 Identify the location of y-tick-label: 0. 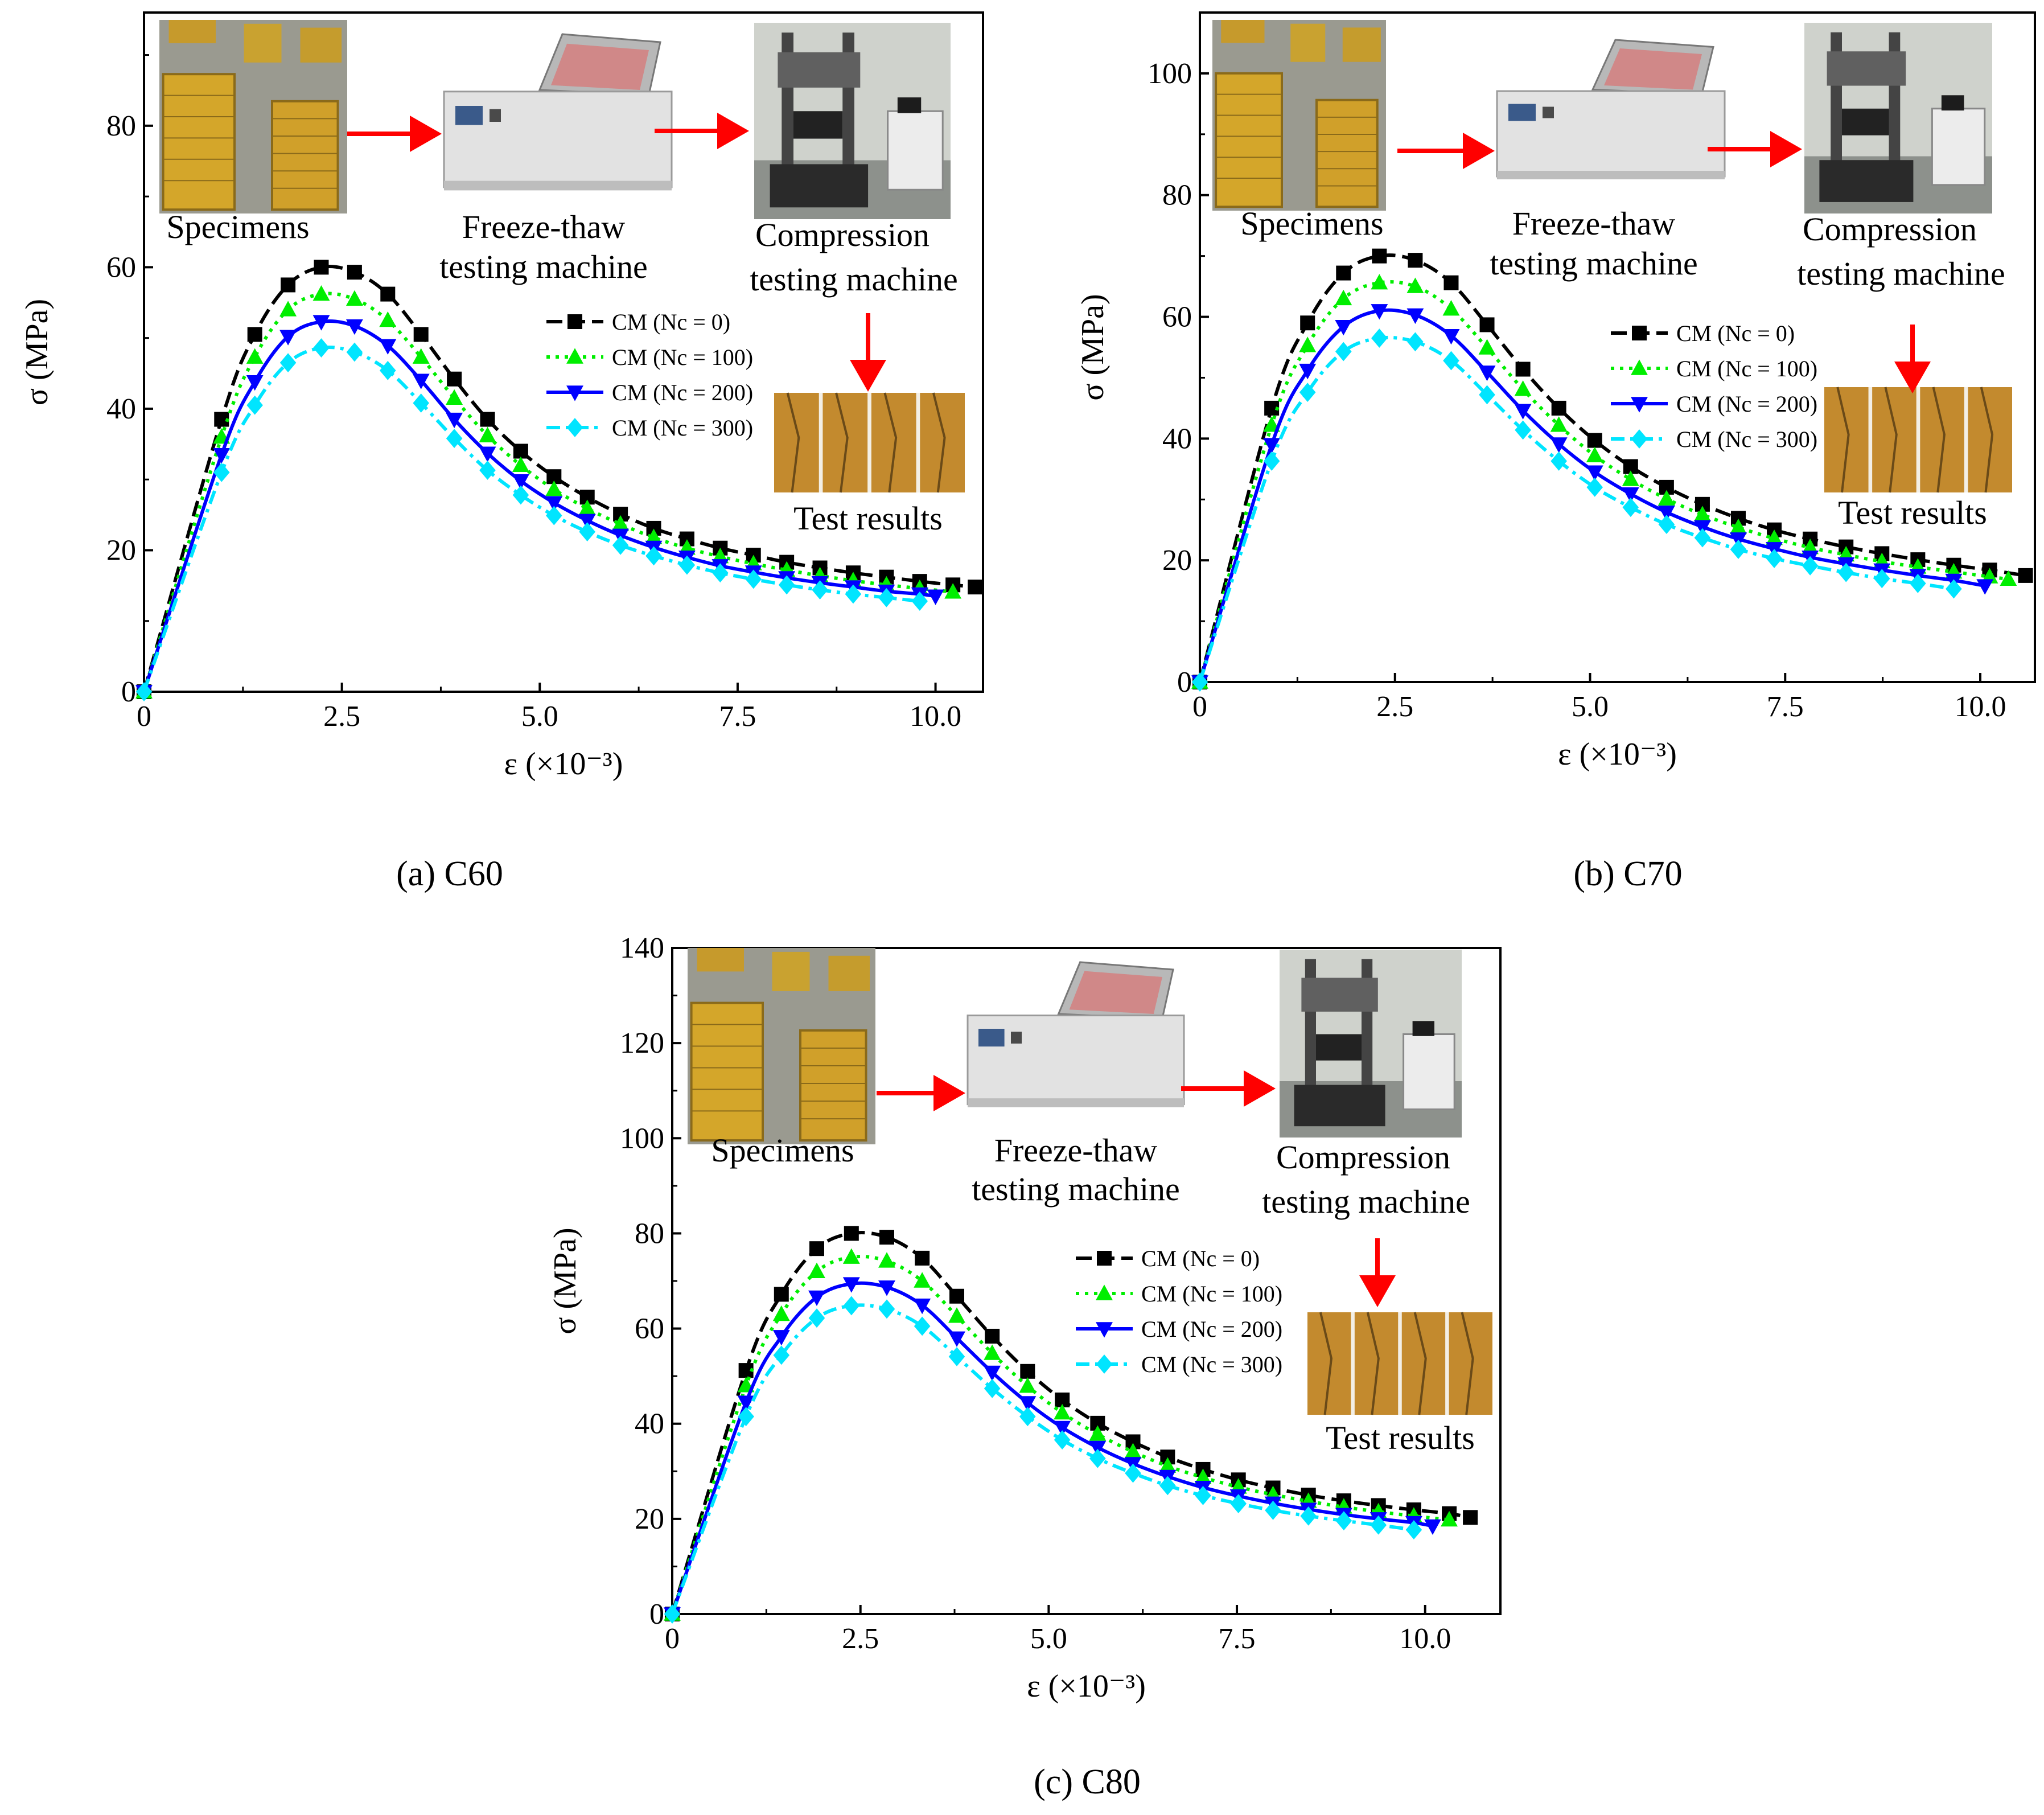
(128, 692).